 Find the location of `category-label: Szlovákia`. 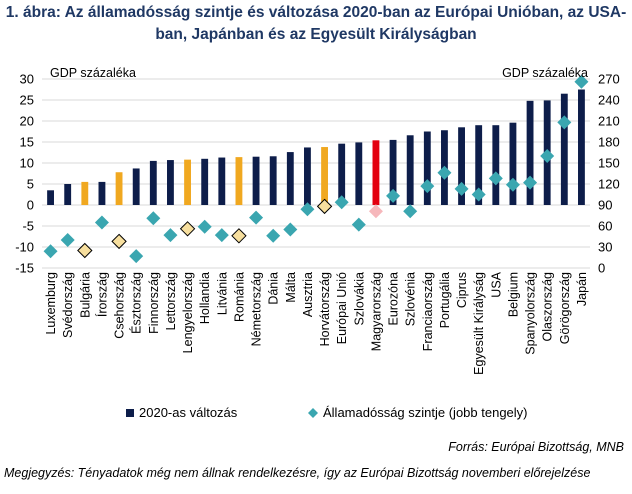

category-label: Szlovákia is located at coordinates (359, 299).